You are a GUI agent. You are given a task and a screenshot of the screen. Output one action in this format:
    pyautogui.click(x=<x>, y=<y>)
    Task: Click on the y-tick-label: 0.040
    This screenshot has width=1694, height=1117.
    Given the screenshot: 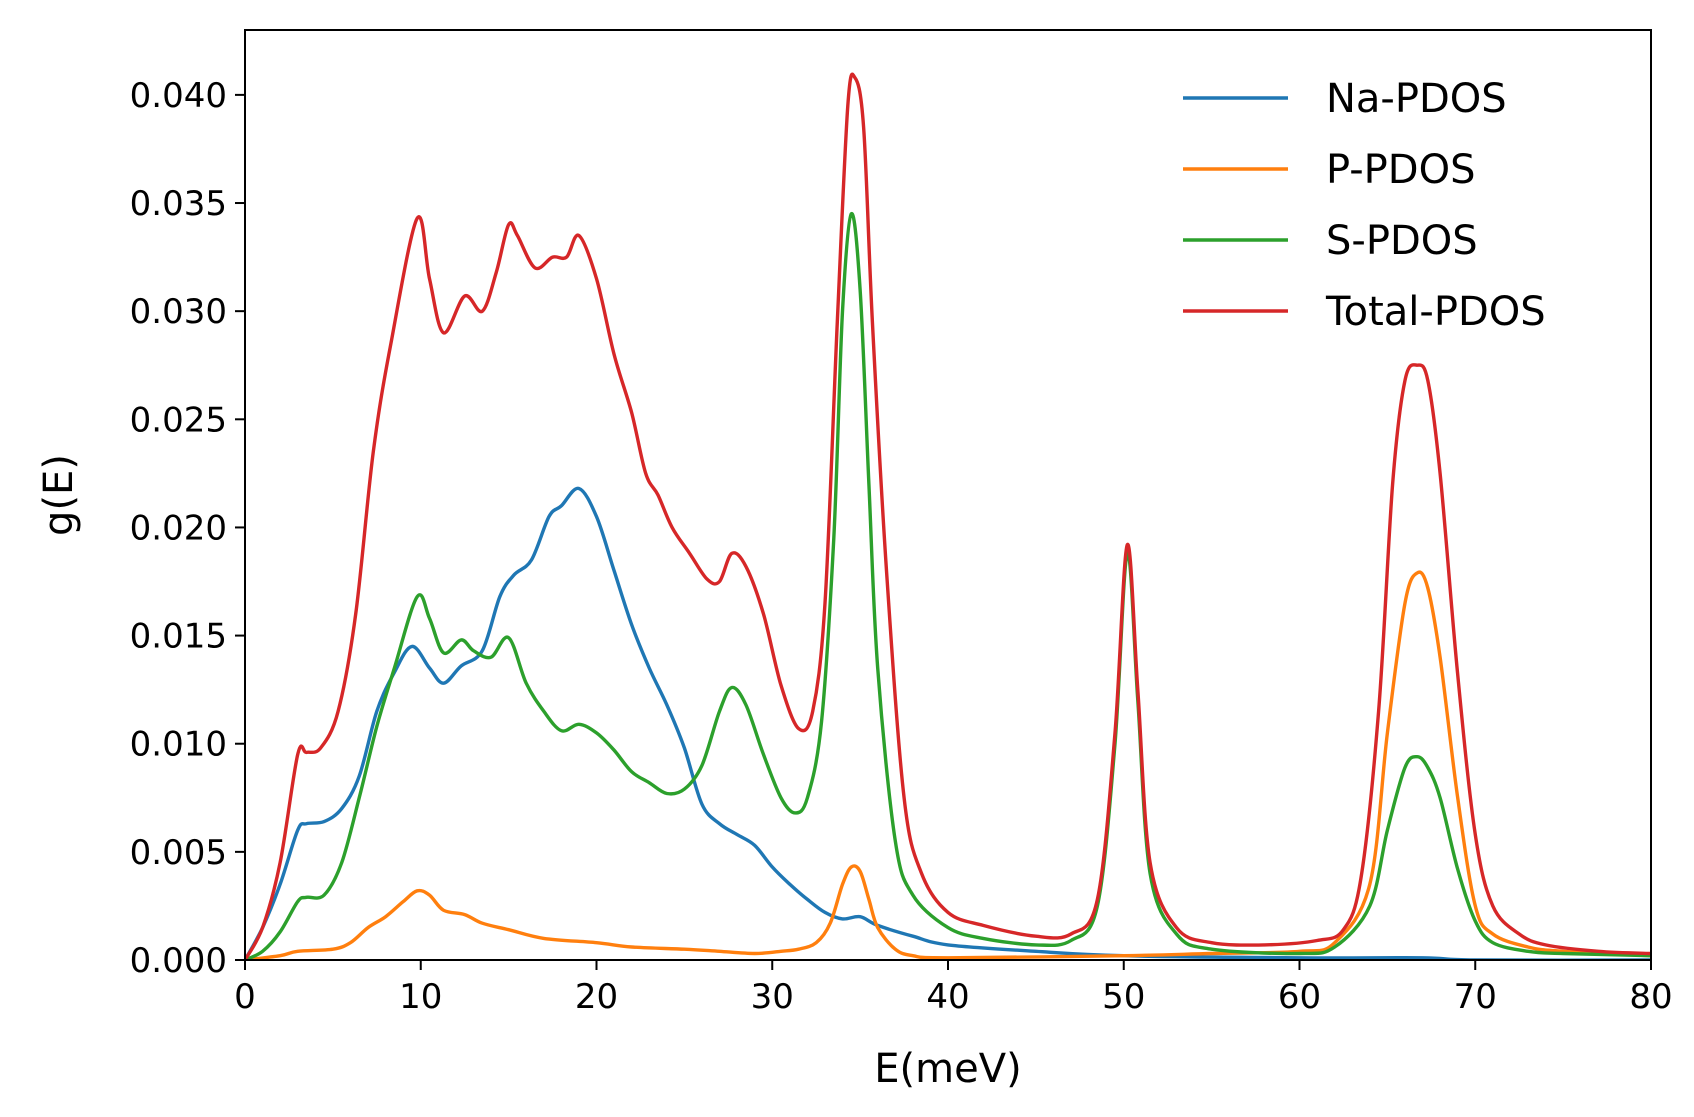 What is the action you would take?
    pyautogui.click(x=178, y=96)
    